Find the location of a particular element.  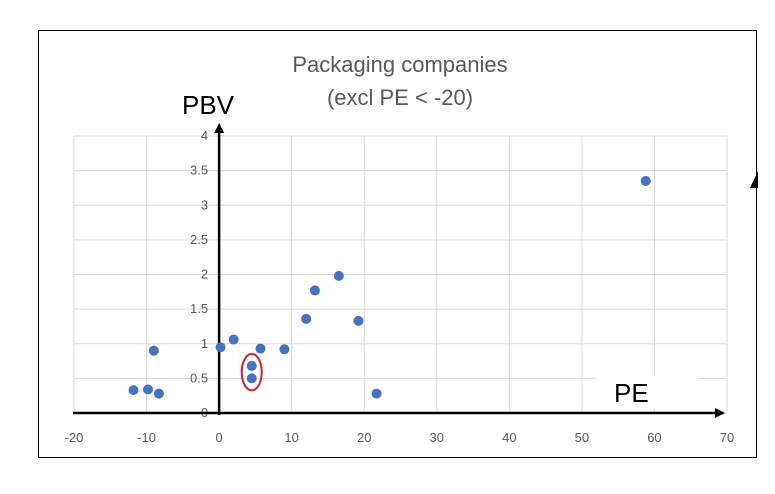

x-label-background is located at coordinates (647, 392).